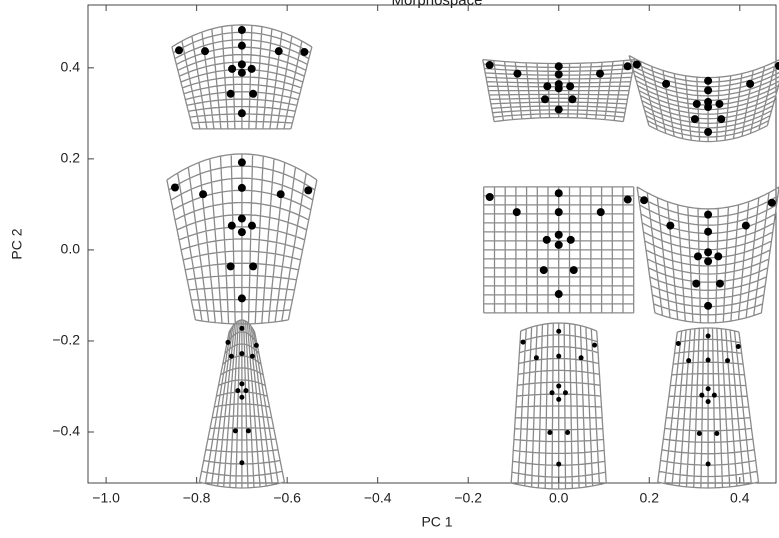 This screenshot has width=779, height=538. What do you see at coordinates (66, 431) in the screenshot?
I see `y-tick-label: −0.4` at bounding box center [66, 431].